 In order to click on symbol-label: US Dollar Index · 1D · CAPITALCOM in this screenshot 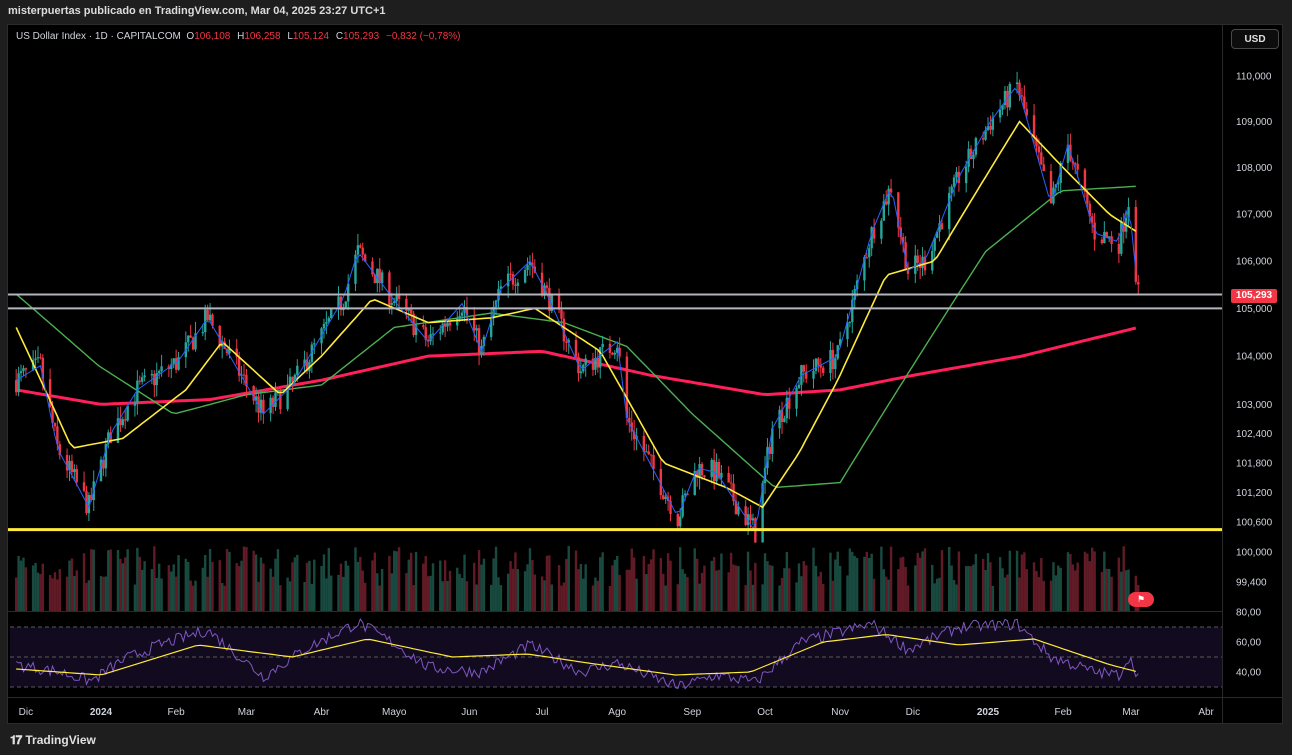, I will do `click(98, 36)`.